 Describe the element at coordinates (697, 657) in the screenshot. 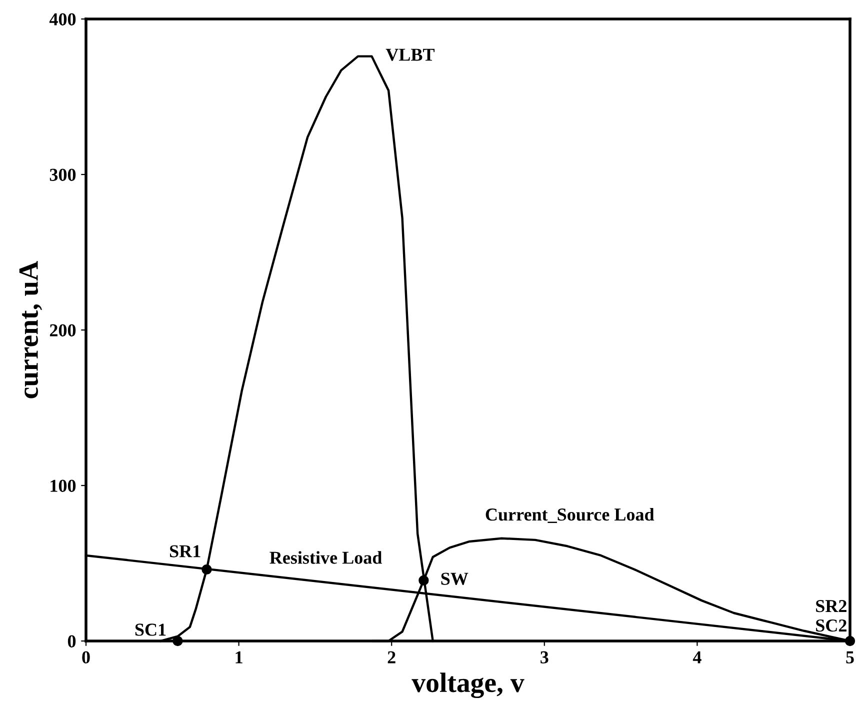

I see `x-tick-label: 4` at that location.